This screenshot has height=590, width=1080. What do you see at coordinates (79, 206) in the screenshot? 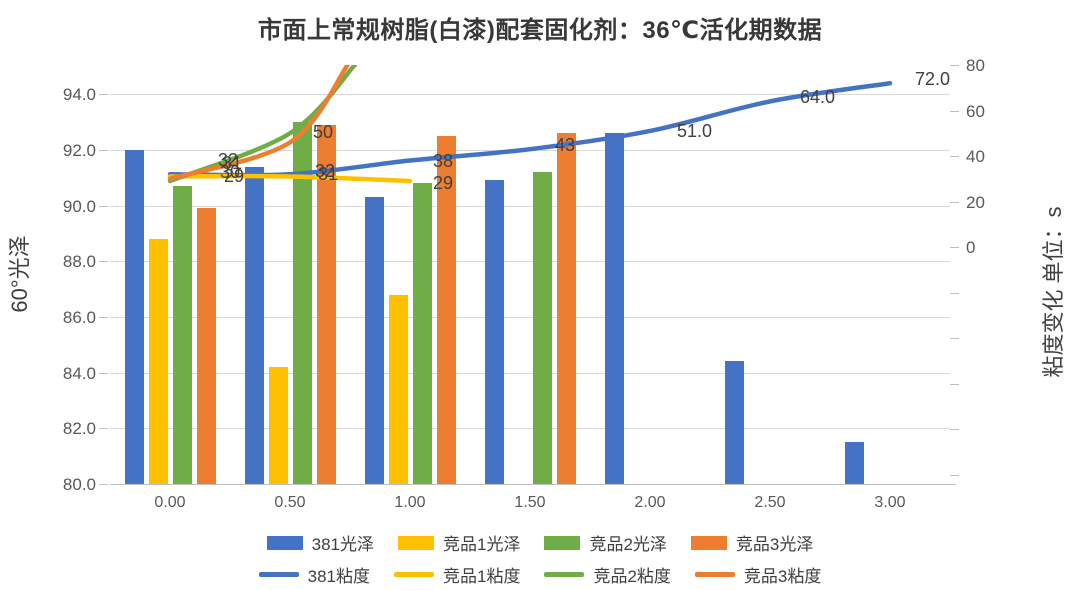
I see `left-axis-tick-label: 90.0` at bounding box center [79, 206].